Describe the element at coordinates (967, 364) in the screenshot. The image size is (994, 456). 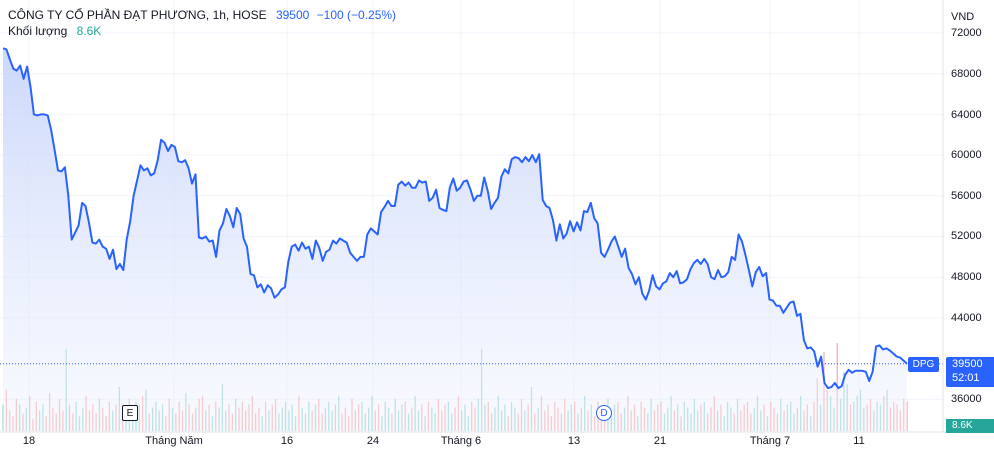
I see `last-price-value: 39500` at that location.